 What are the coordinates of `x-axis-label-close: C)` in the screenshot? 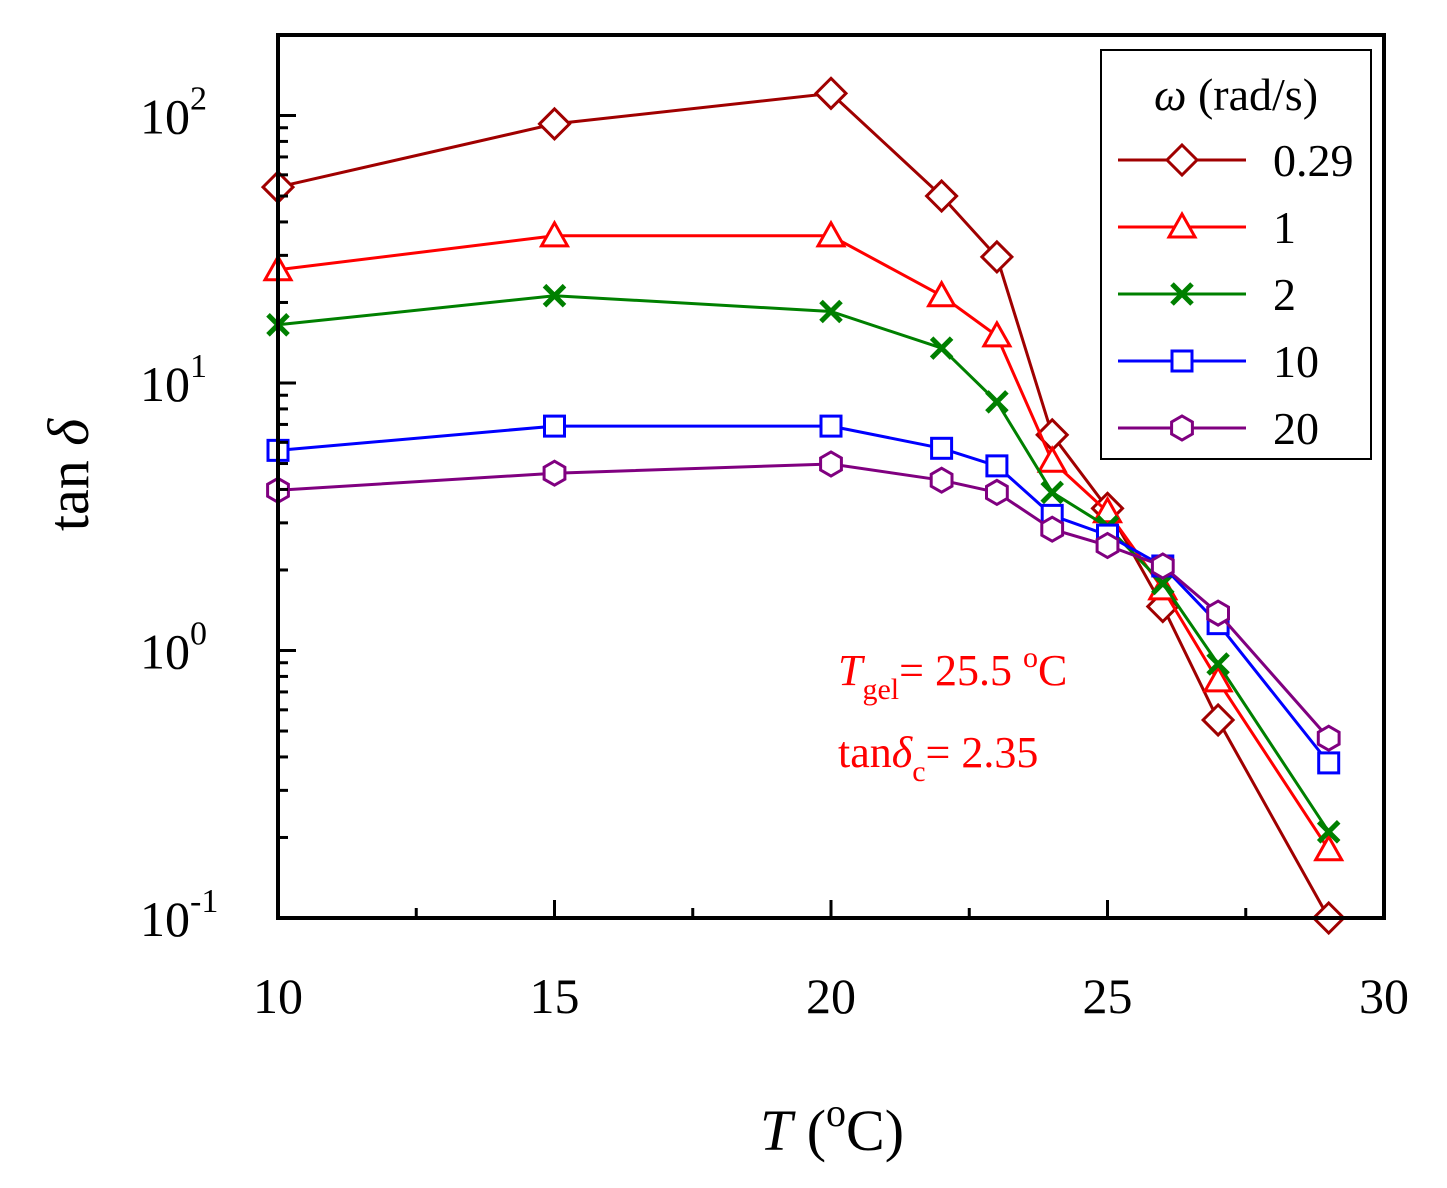 It's located at (875, 1130).